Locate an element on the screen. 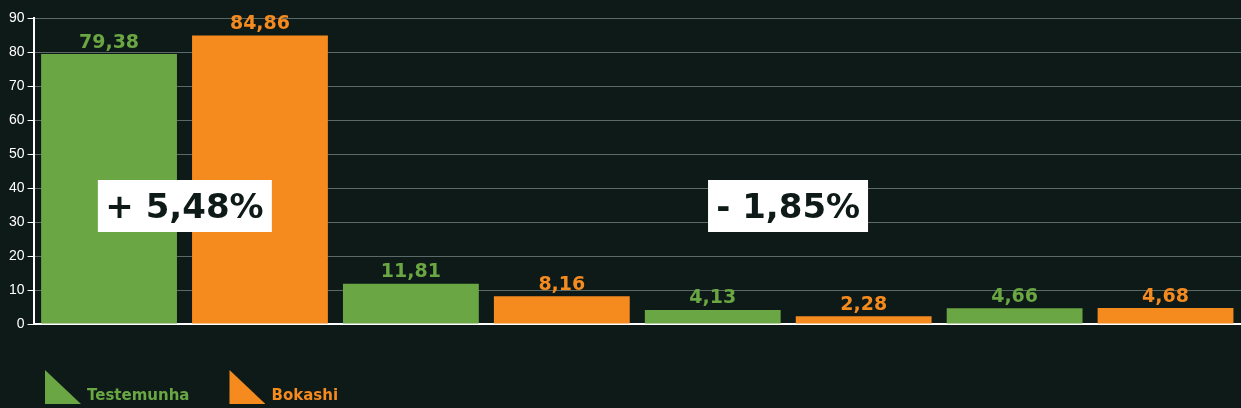  y-tick-label: 10 is located at coordinates (16, 288).